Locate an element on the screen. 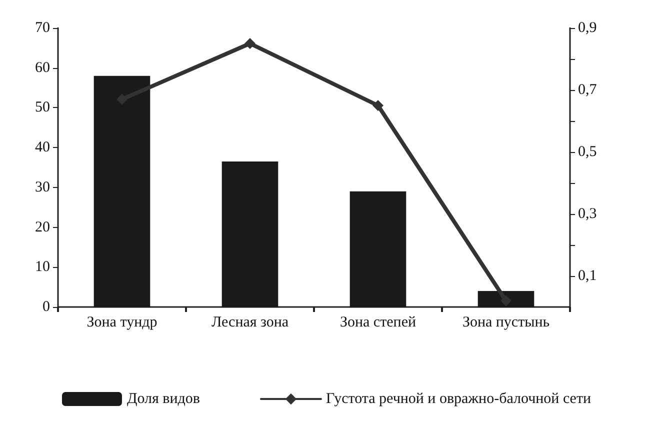 The image size is (653, 425). y-tick-label: 0 is located at coordinates (46, 307).